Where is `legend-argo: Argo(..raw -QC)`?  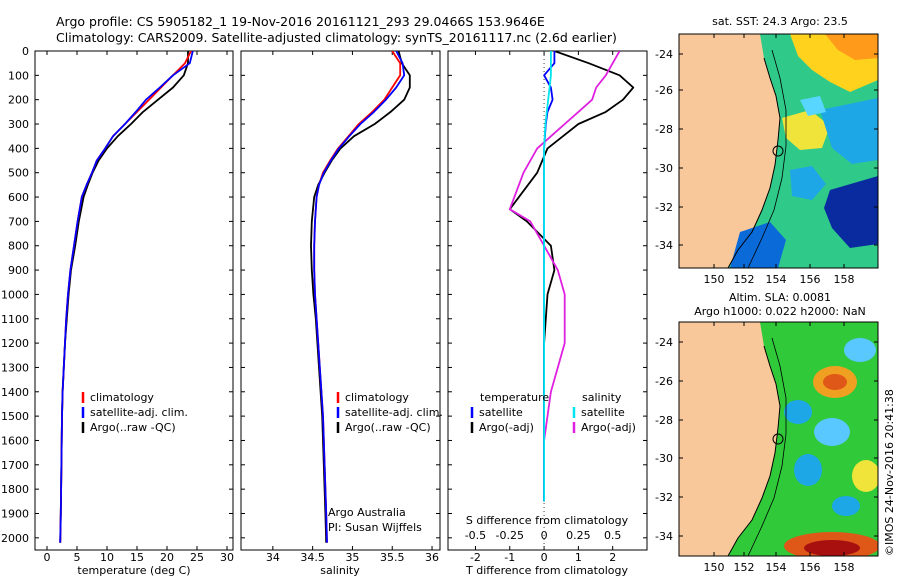
legend-argo: Argo(..raw -QC) is located at coordinates (133, 427).